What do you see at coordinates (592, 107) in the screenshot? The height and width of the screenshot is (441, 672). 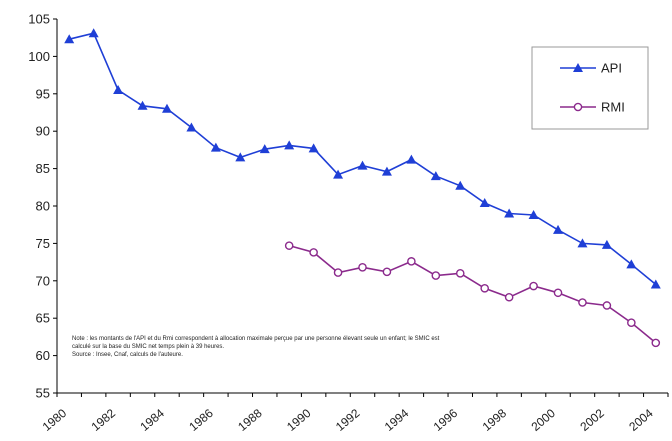 I see `legend-item-rmi: RMI` at bounding box center [592, 107].